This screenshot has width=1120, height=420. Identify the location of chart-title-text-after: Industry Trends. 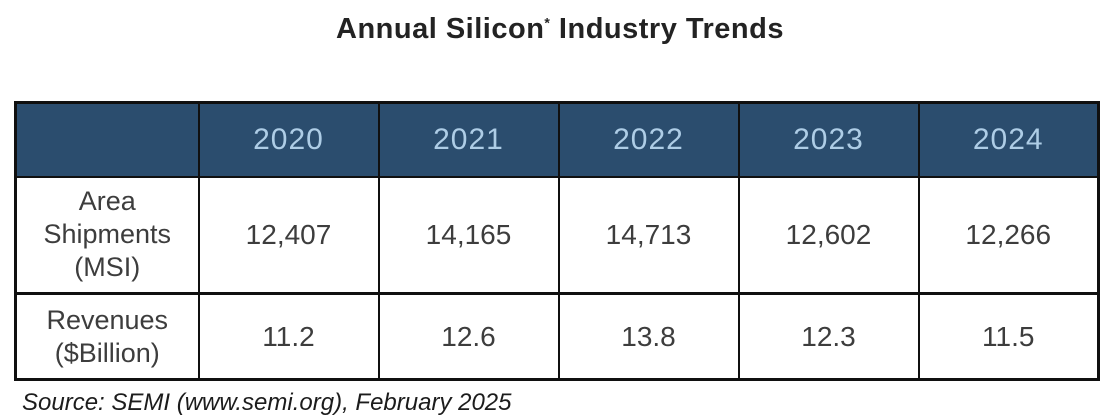
(667, 29).